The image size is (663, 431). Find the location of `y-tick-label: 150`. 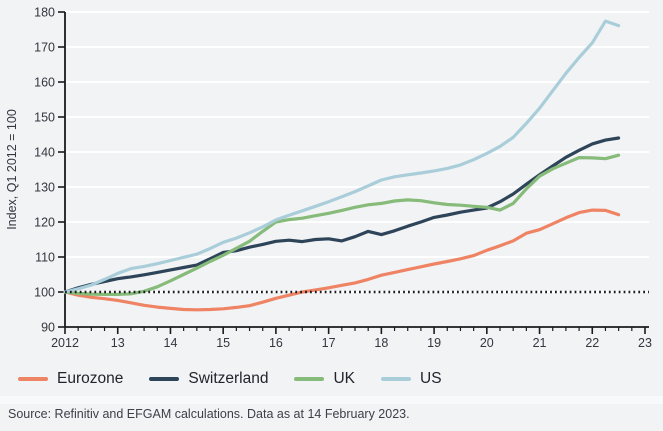

y-tick-label: 150 is located at coordinates (44, 117).